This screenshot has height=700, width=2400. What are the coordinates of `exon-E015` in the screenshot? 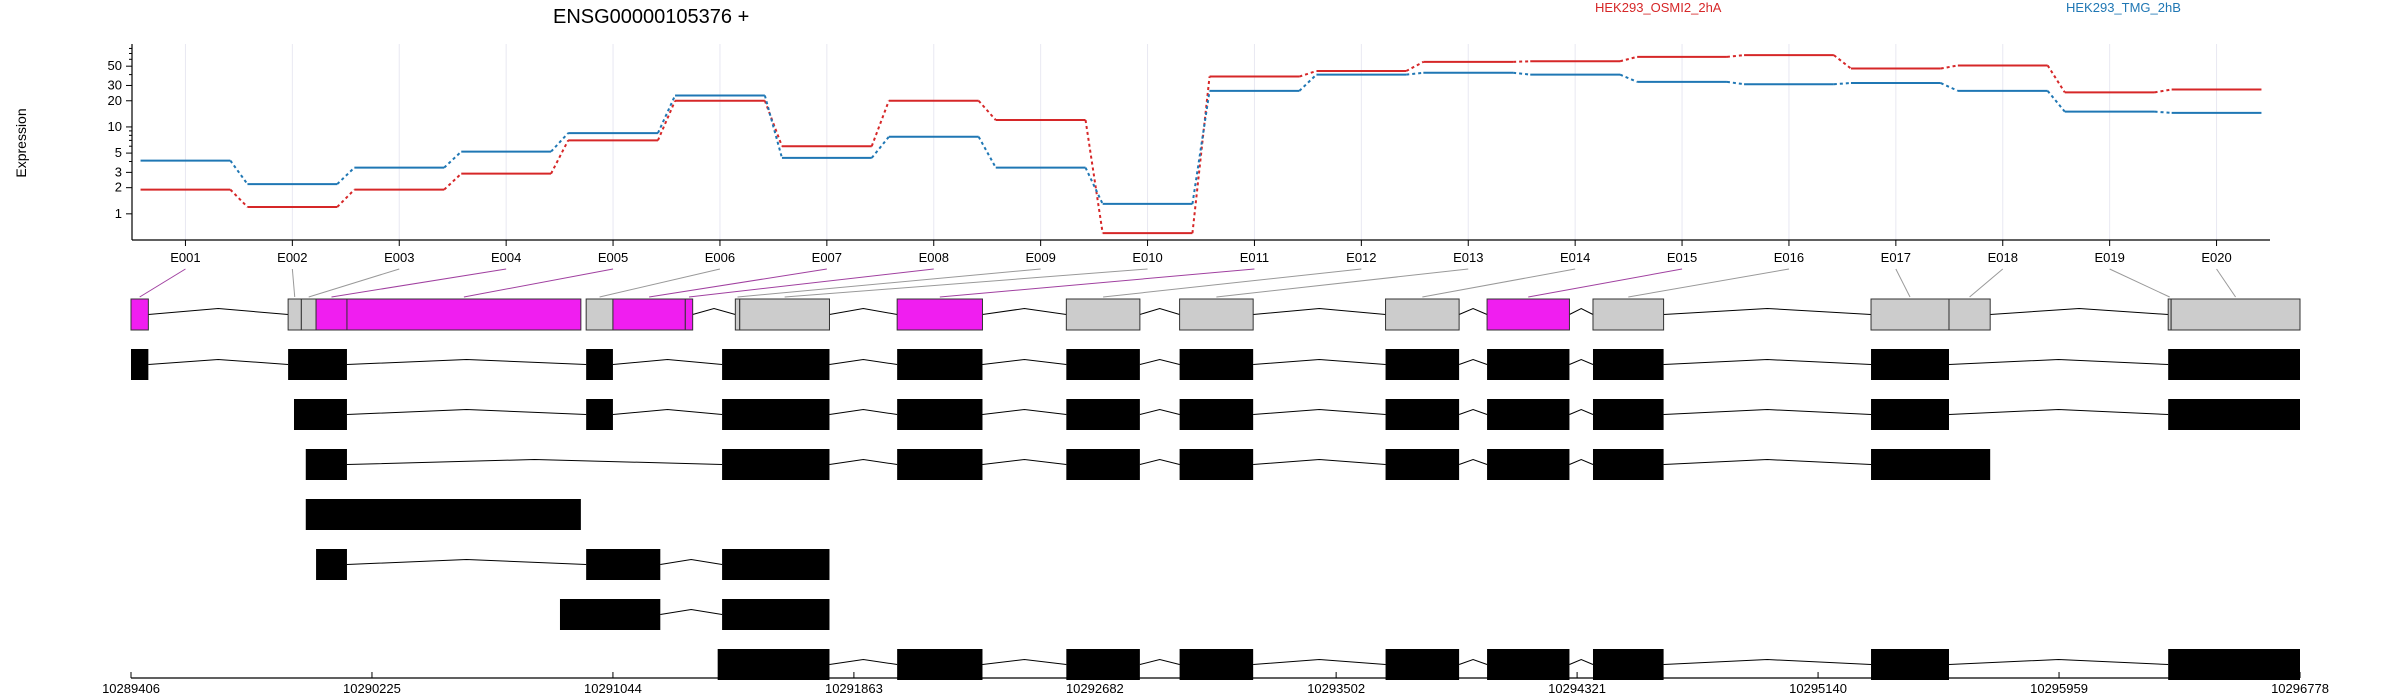 It's located at (1528, 314).